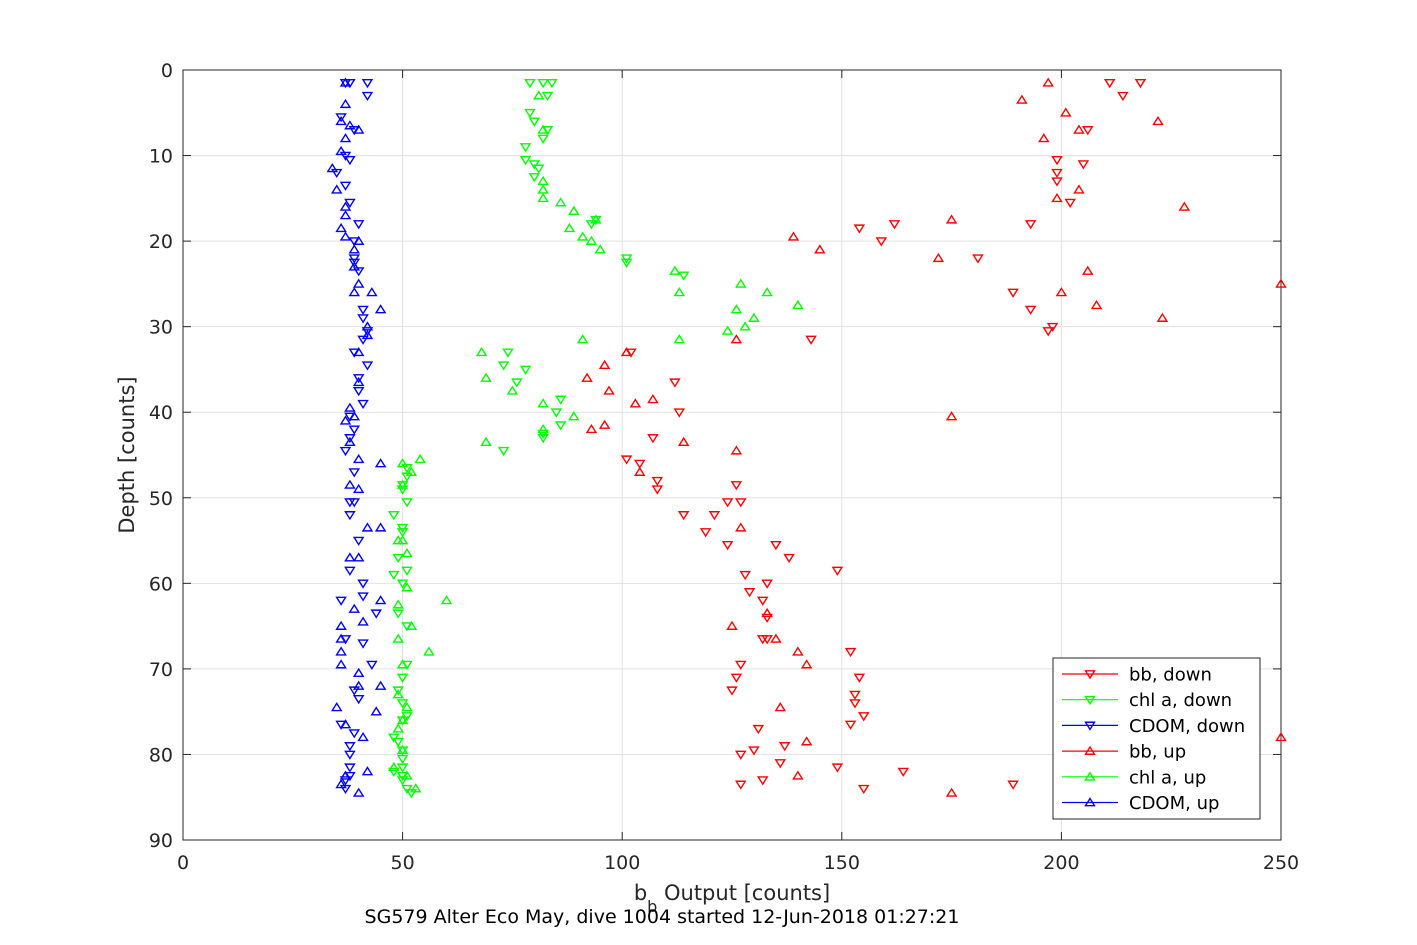 The image size is (1417, 945). Describe the element at coordinates (161, 755) in the screenshot. I see `y-tick-label: 80` at that location.